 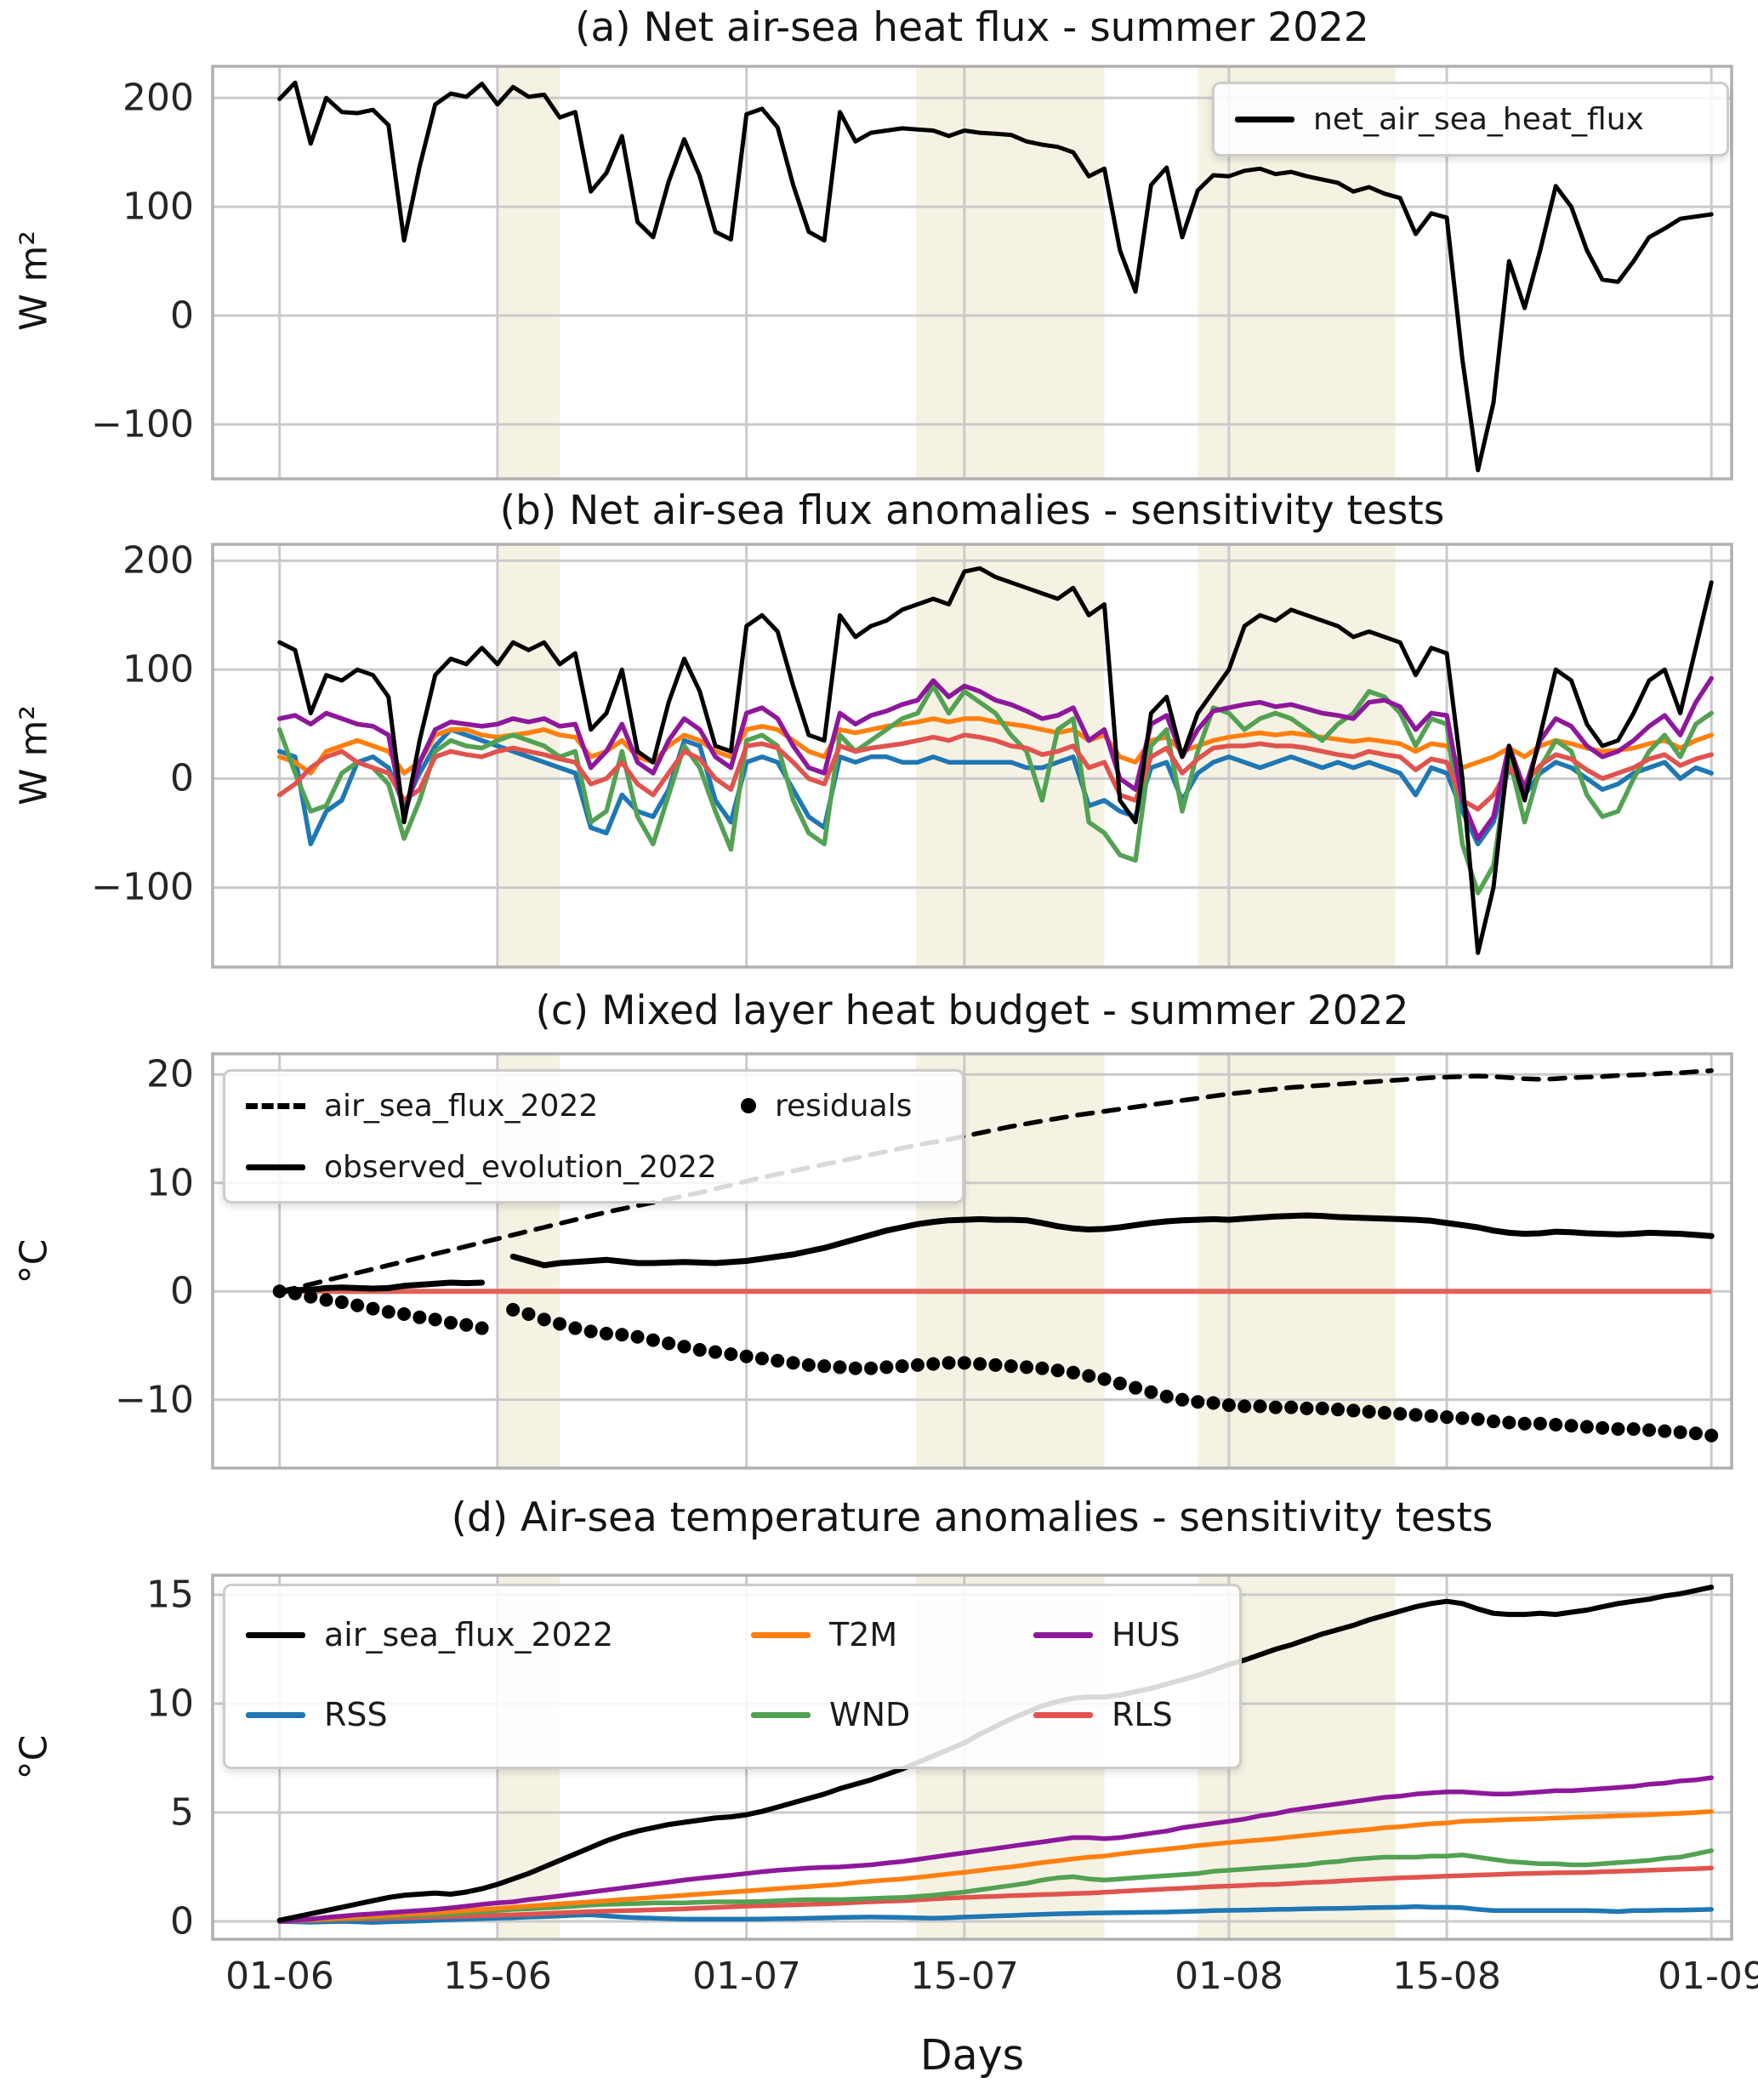 What do you see at coordinates (1229, 1976) in the screenshot?
I see `xtick-01-08: 01-08` at bounding box center [1229, 1976].